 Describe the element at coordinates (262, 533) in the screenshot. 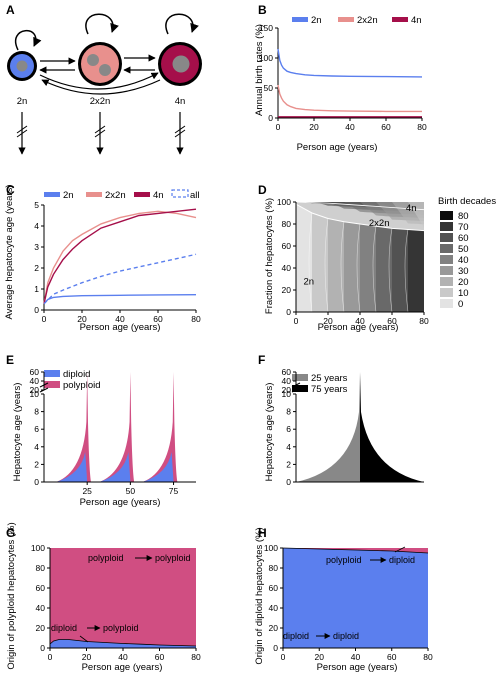

I see `panel-label-h: H` at that location.